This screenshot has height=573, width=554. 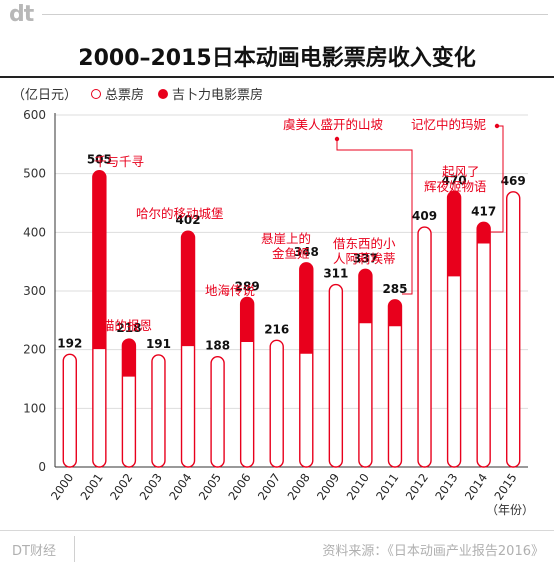 I want to click on x-tick-label: 2015, so click(x=505, y=487).